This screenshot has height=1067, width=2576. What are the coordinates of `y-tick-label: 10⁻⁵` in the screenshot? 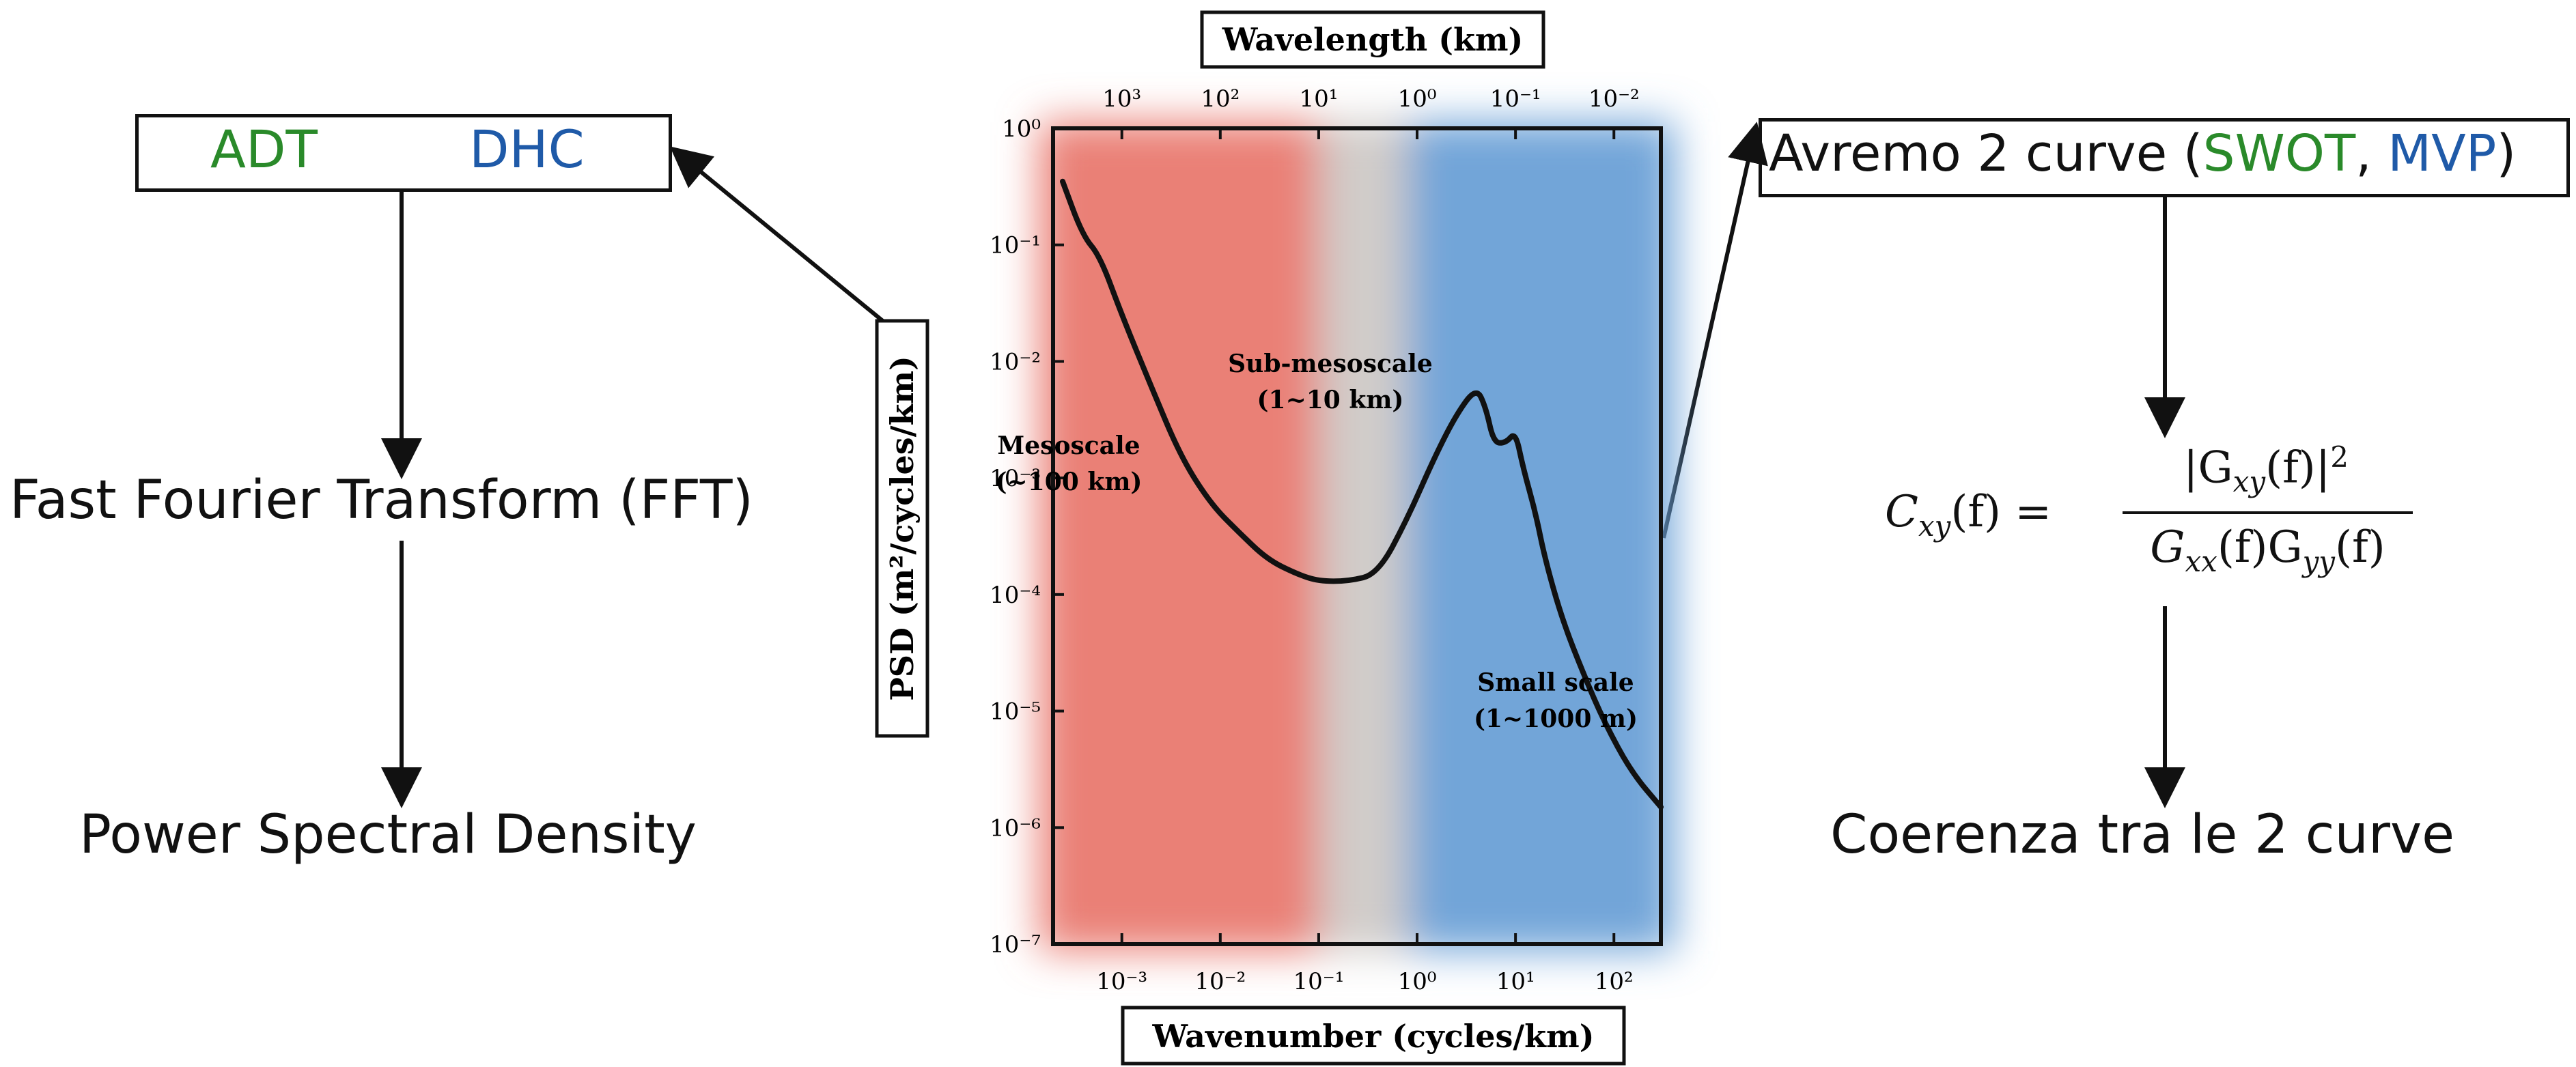 It's located at (1015, 712).